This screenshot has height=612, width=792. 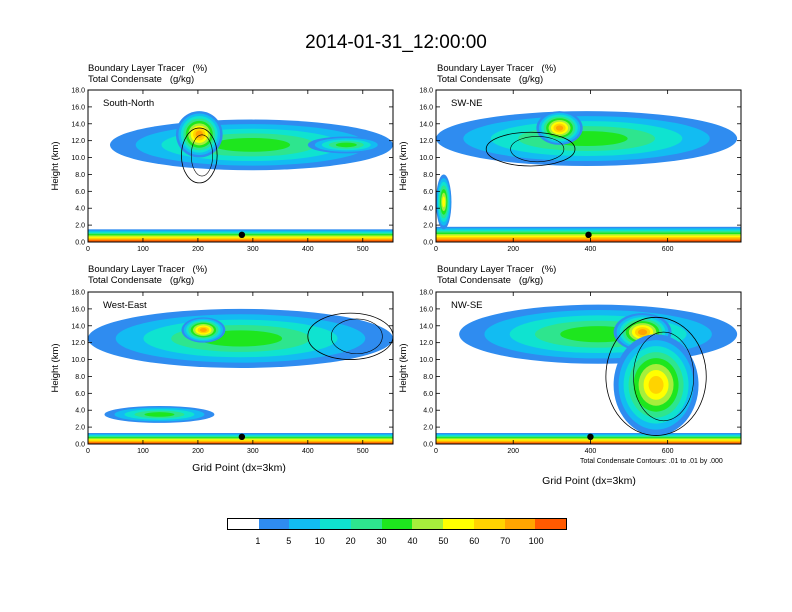 I want to click on section-label: SW-NE, so click(x=467, y=103).